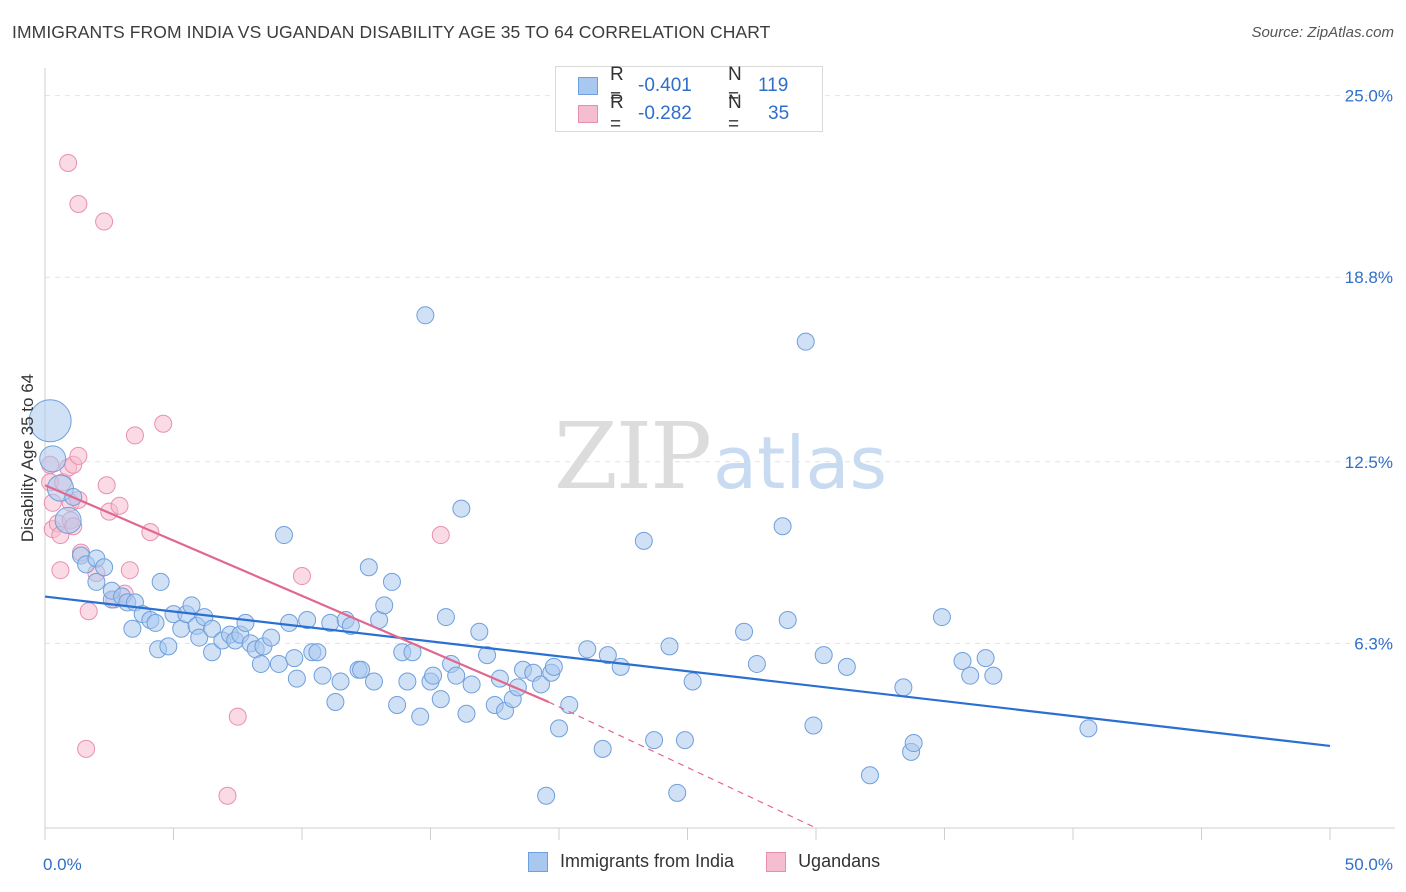  I want to click on legend-n-value: 35, so click(779, 113).